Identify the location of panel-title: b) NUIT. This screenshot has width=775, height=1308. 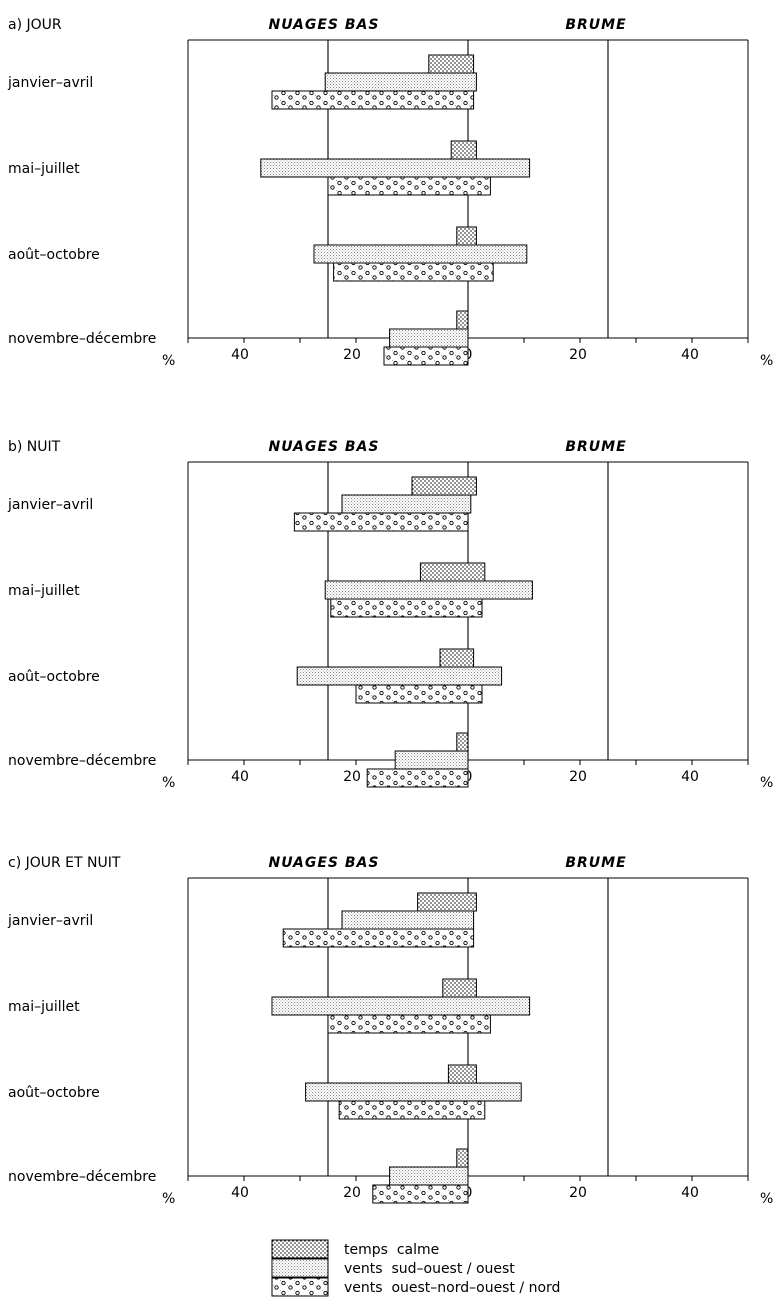
(34, 447).